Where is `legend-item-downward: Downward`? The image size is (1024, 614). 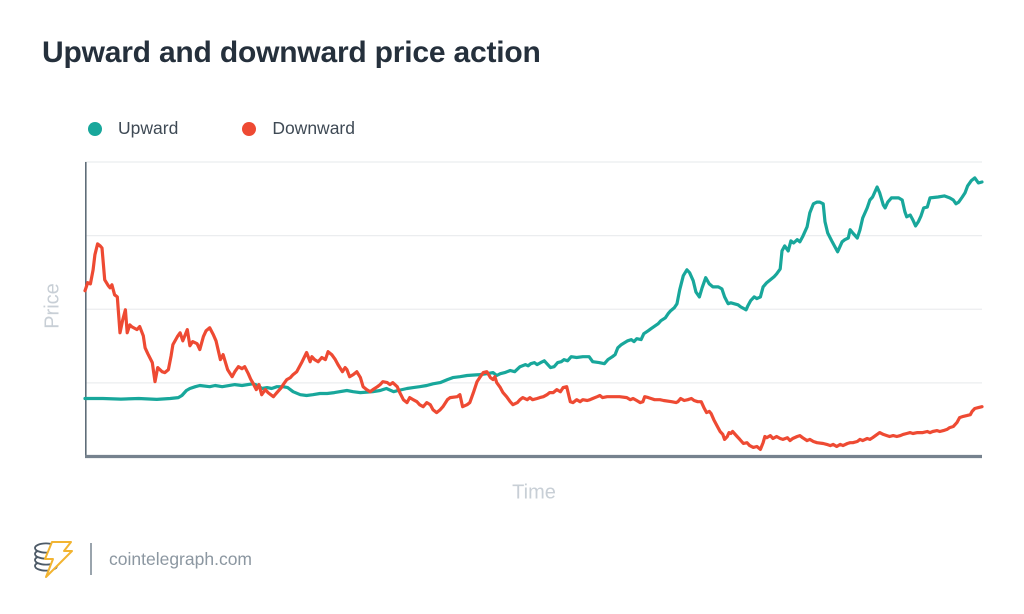 legend-item-downward: Downward is located at coordinates (298, 128).